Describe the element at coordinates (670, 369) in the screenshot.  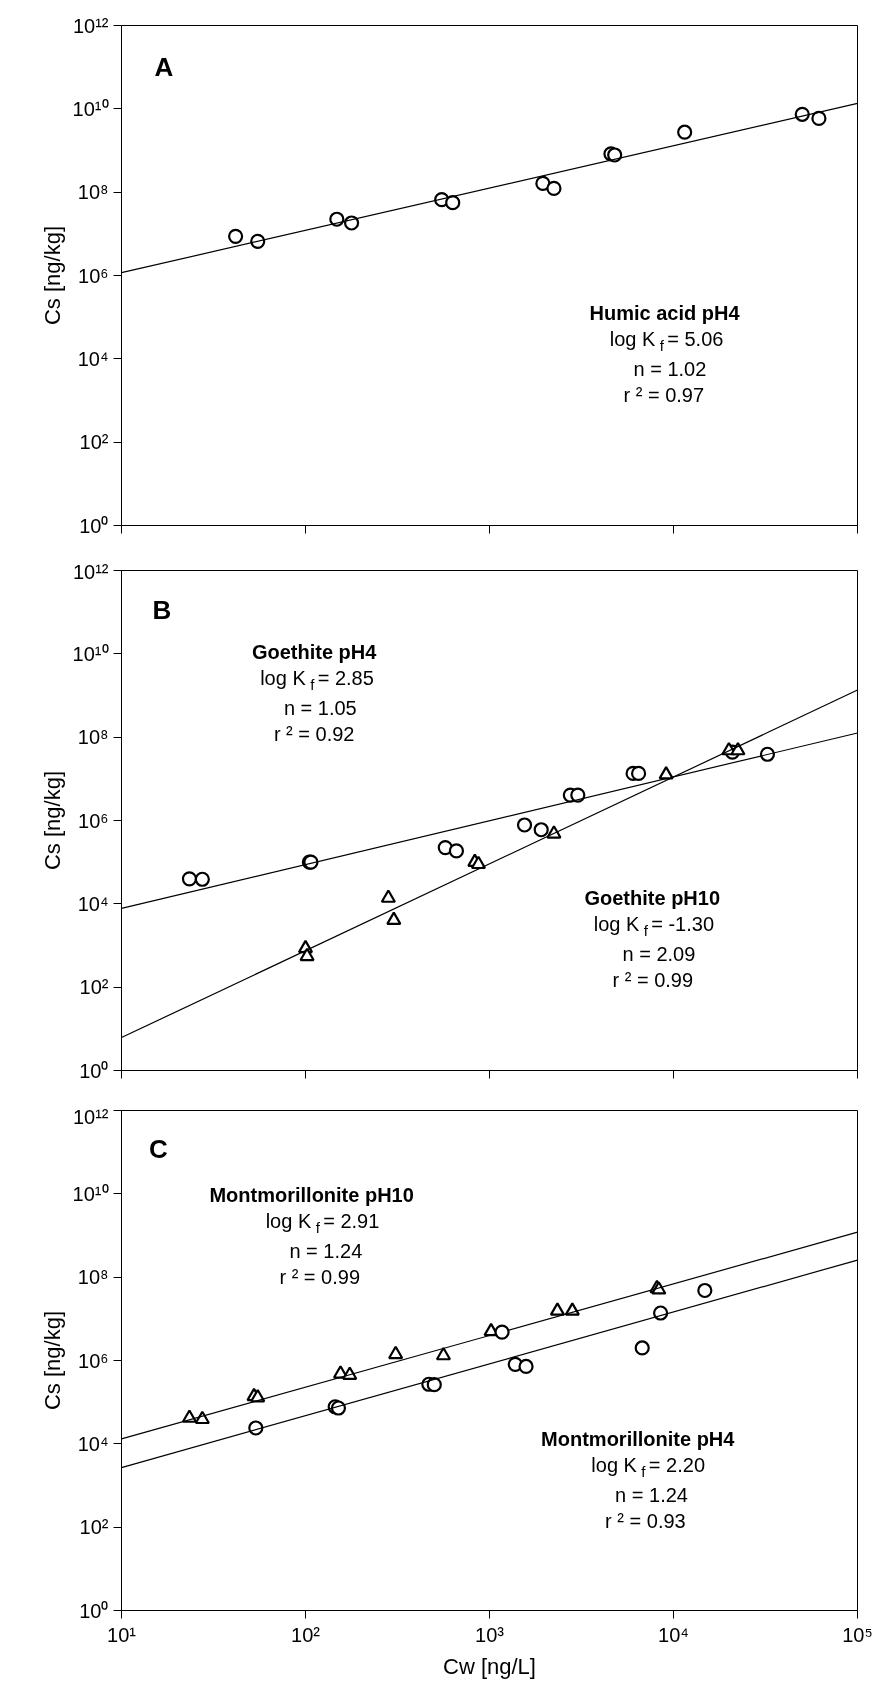
I see `annotation: n = 1.02` at that location.